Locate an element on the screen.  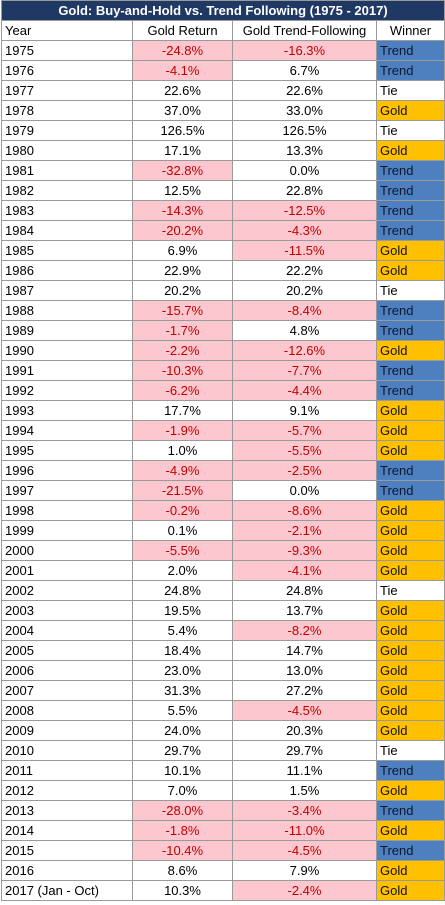
year-cell: 1994 is located at coordinates (67, 430).